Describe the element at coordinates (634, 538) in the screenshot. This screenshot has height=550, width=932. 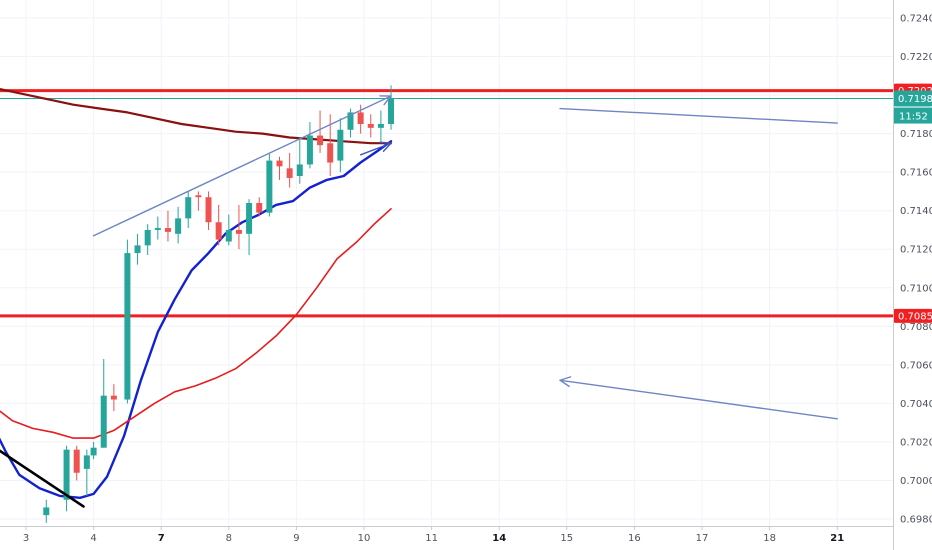
I see `x-tick-label: 16` at that location.